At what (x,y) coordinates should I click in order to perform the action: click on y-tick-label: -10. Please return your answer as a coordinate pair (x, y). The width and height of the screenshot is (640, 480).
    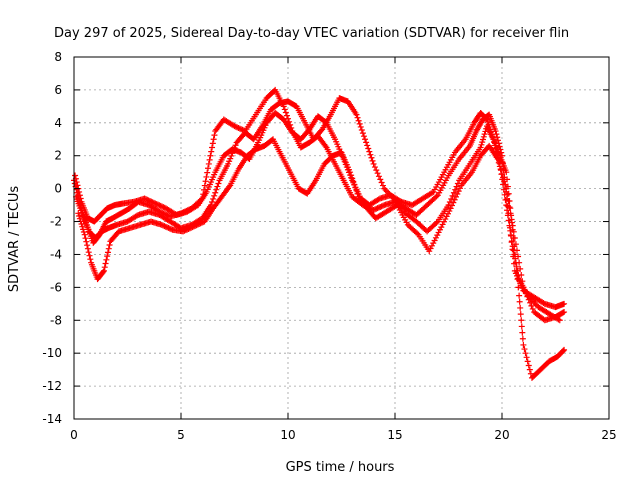
    Looking at the image, I should click on (52, 353).